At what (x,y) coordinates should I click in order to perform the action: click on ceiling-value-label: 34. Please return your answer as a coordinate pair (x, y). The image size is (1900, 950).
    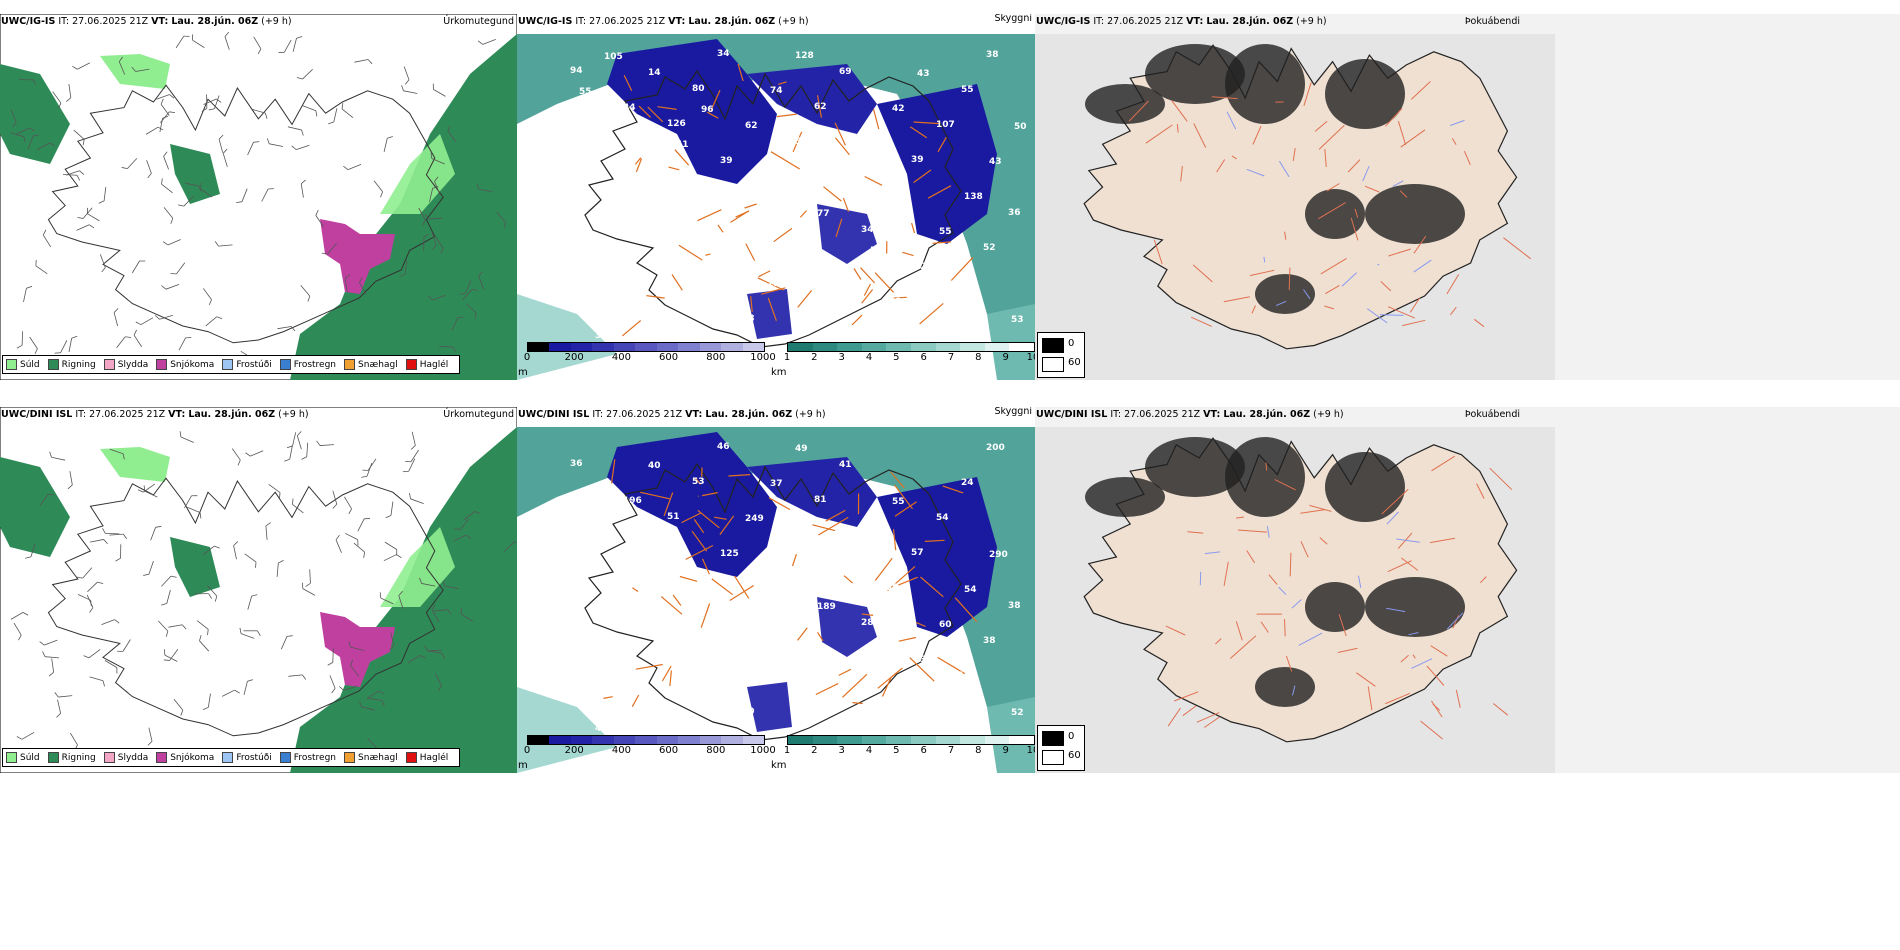
    Looking at the image, I should click on (867, 230).